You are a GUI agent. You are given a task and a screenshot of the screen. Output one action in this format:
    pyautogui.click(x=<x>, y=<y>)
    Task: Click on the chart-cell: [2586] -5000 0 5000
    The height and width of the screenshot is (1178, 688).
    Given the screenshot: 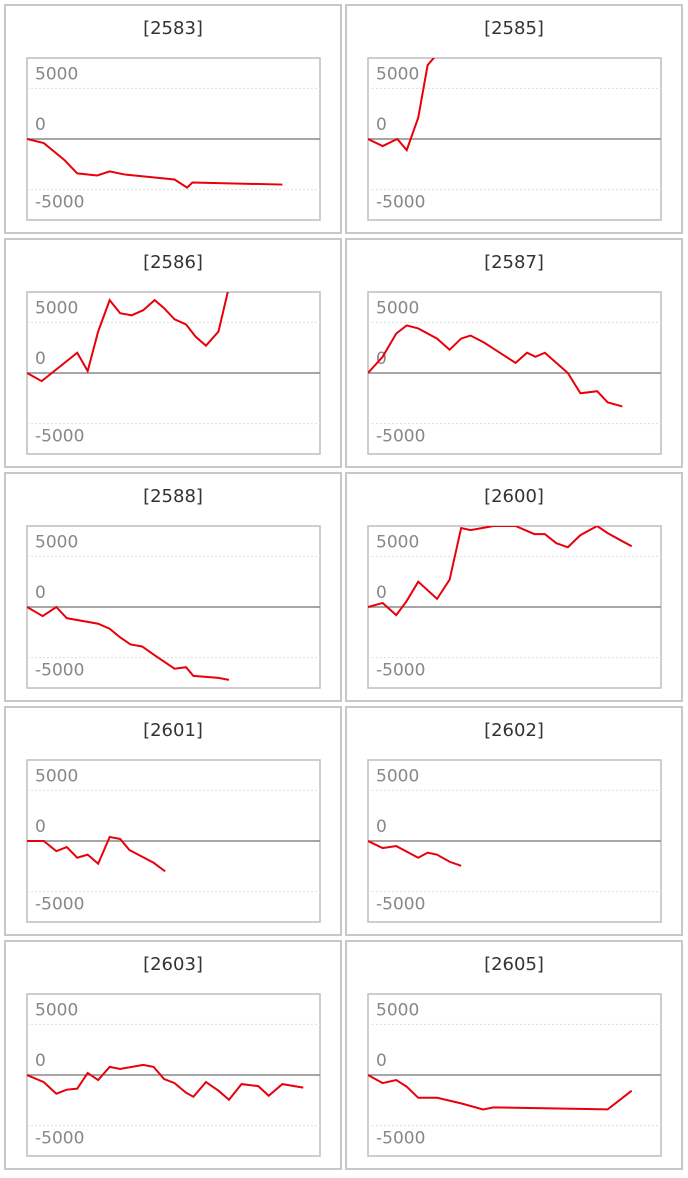 What is the action you would take?
    pyautogui.click(x=173, y=353)
    